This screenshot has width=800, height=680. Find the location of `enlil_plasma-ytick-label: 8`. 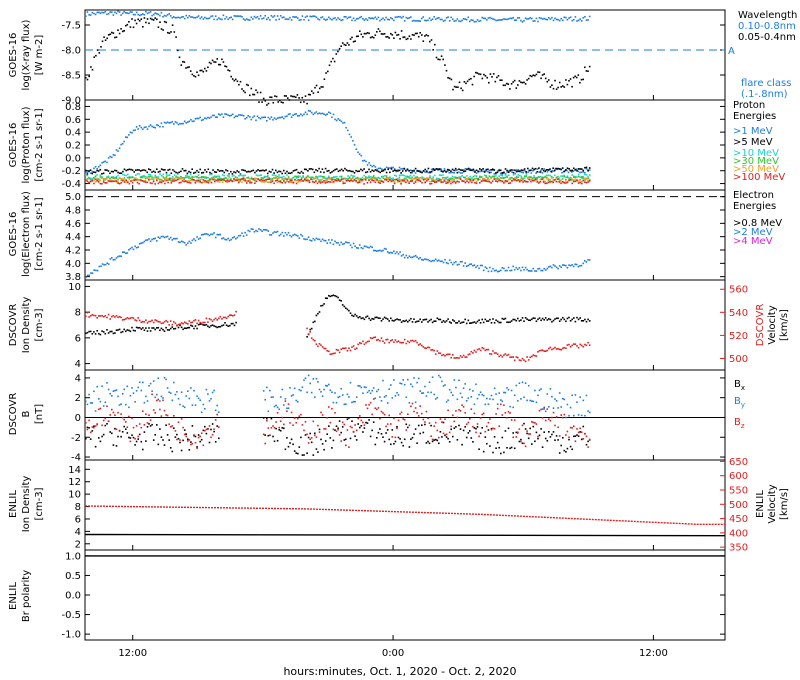

enlil_plasma-ytick-label: 8 is located at coordinates (78, 507).